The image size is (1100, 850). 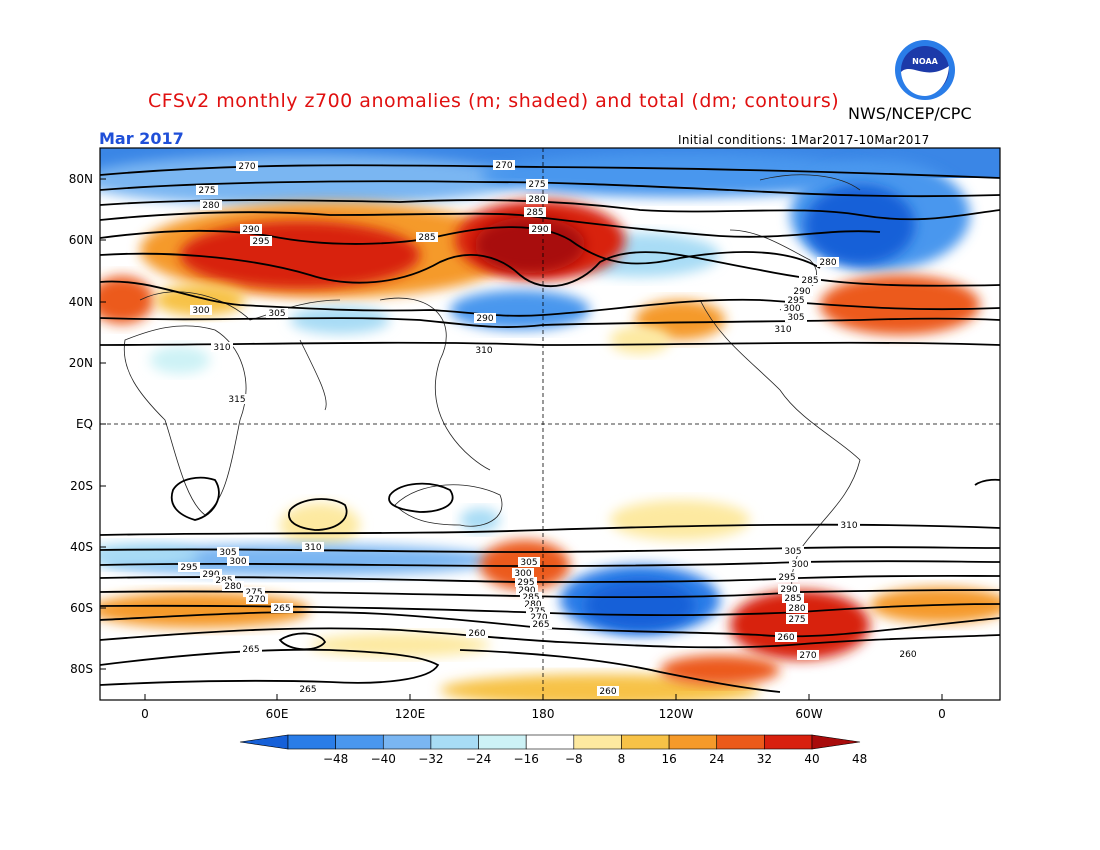 What do you see at coordinates (622, 759) in the screenshot?
I see `colorbar-tick-label: 8` at bounding box center [622, 759].